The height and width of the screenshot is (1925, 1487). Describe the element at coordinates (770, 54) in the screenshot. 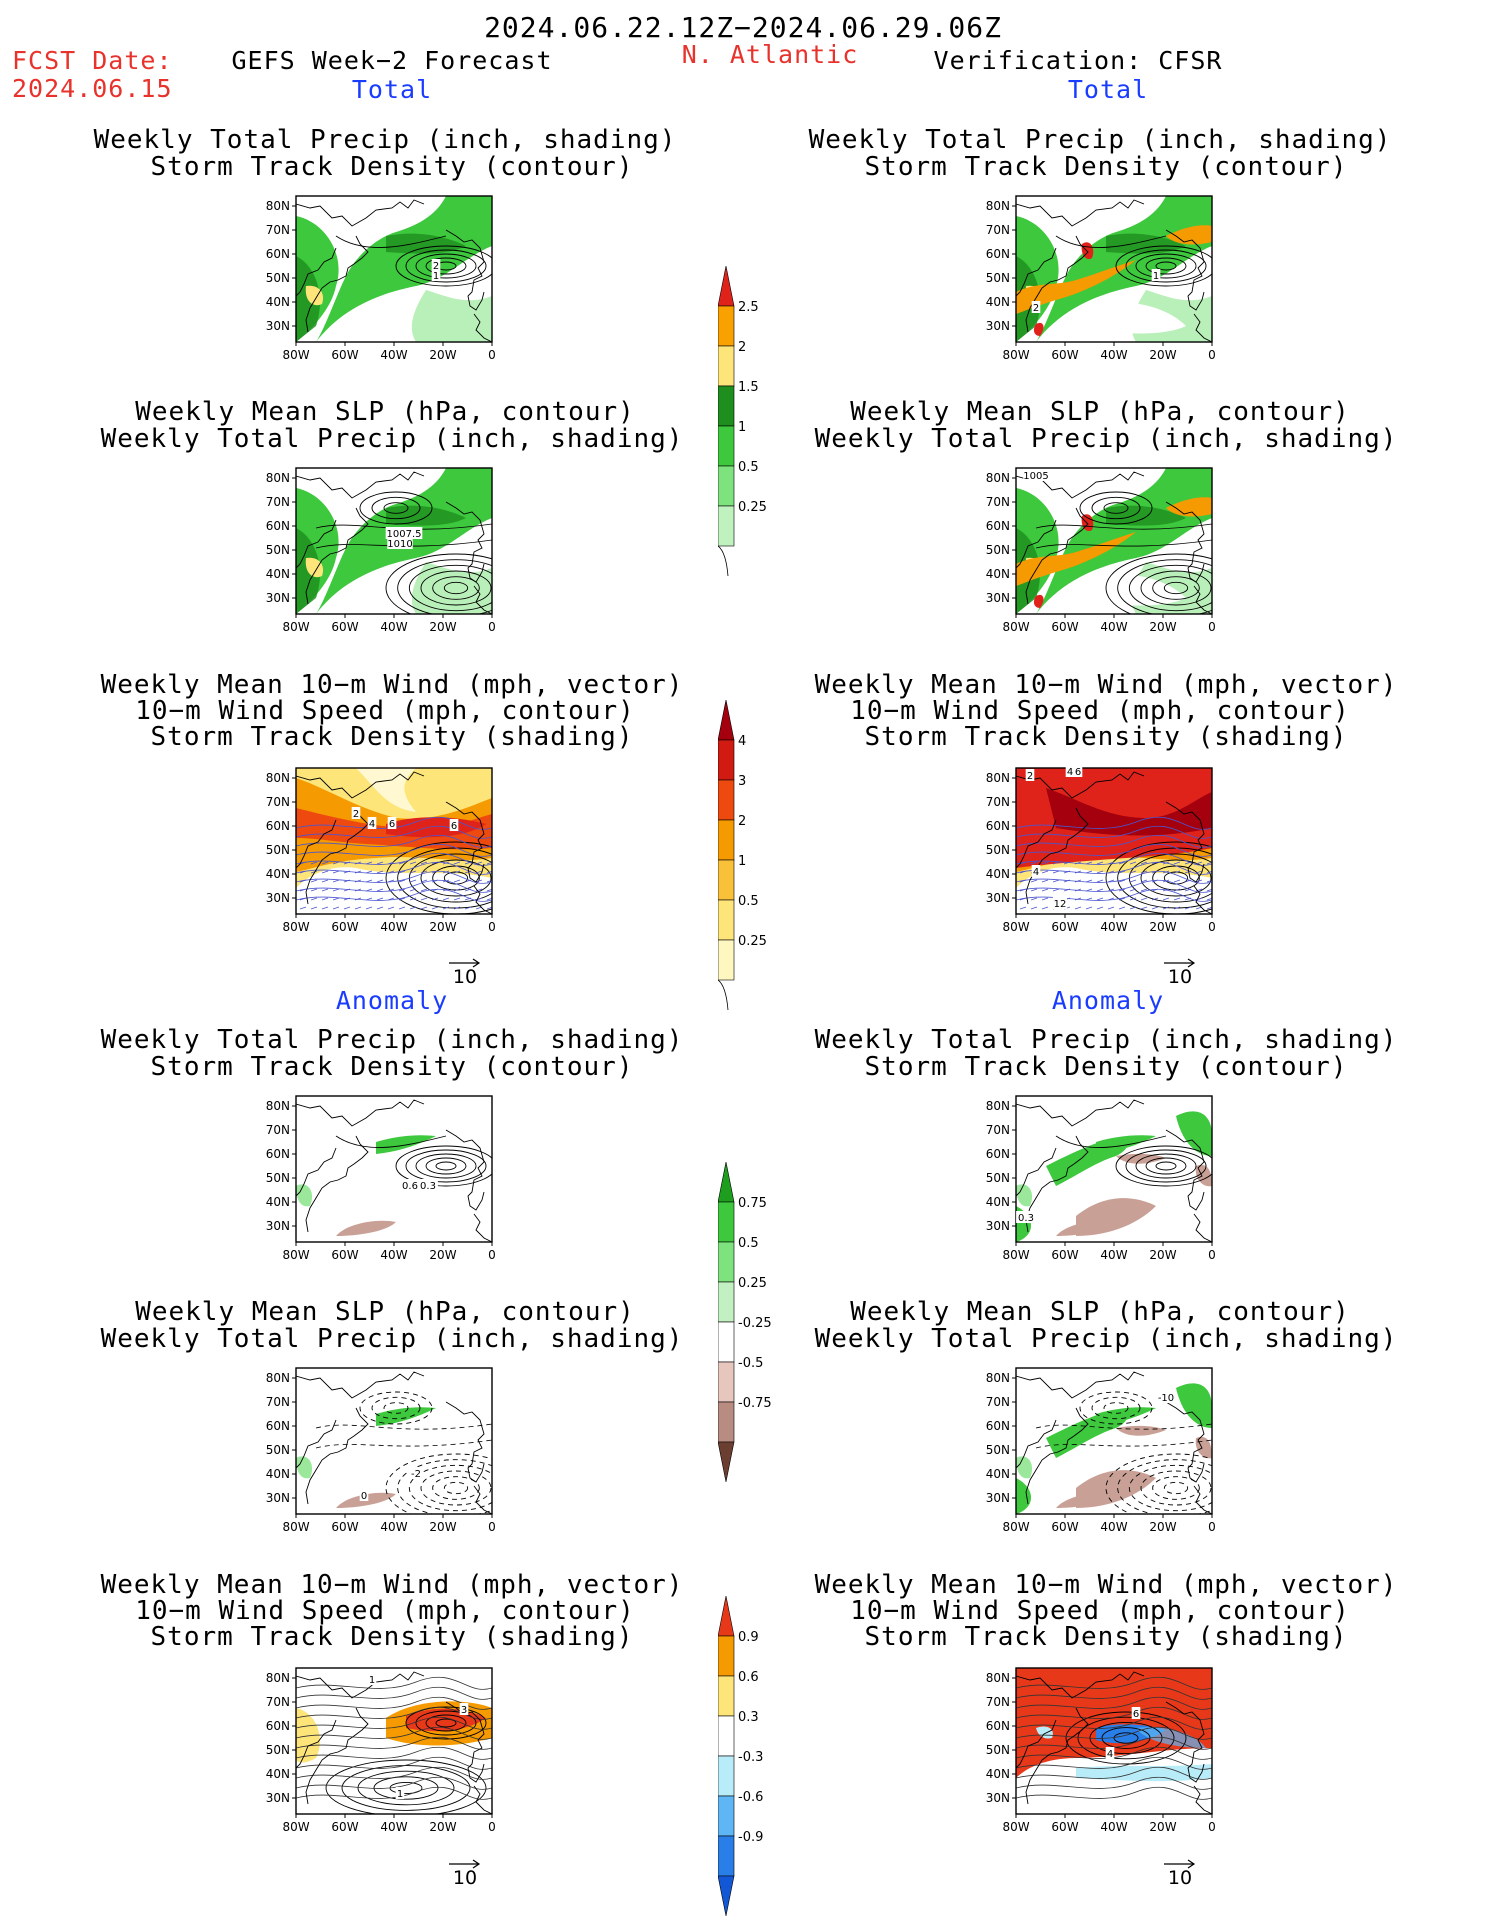

I see `region-title: N. Atlantic` at that location.